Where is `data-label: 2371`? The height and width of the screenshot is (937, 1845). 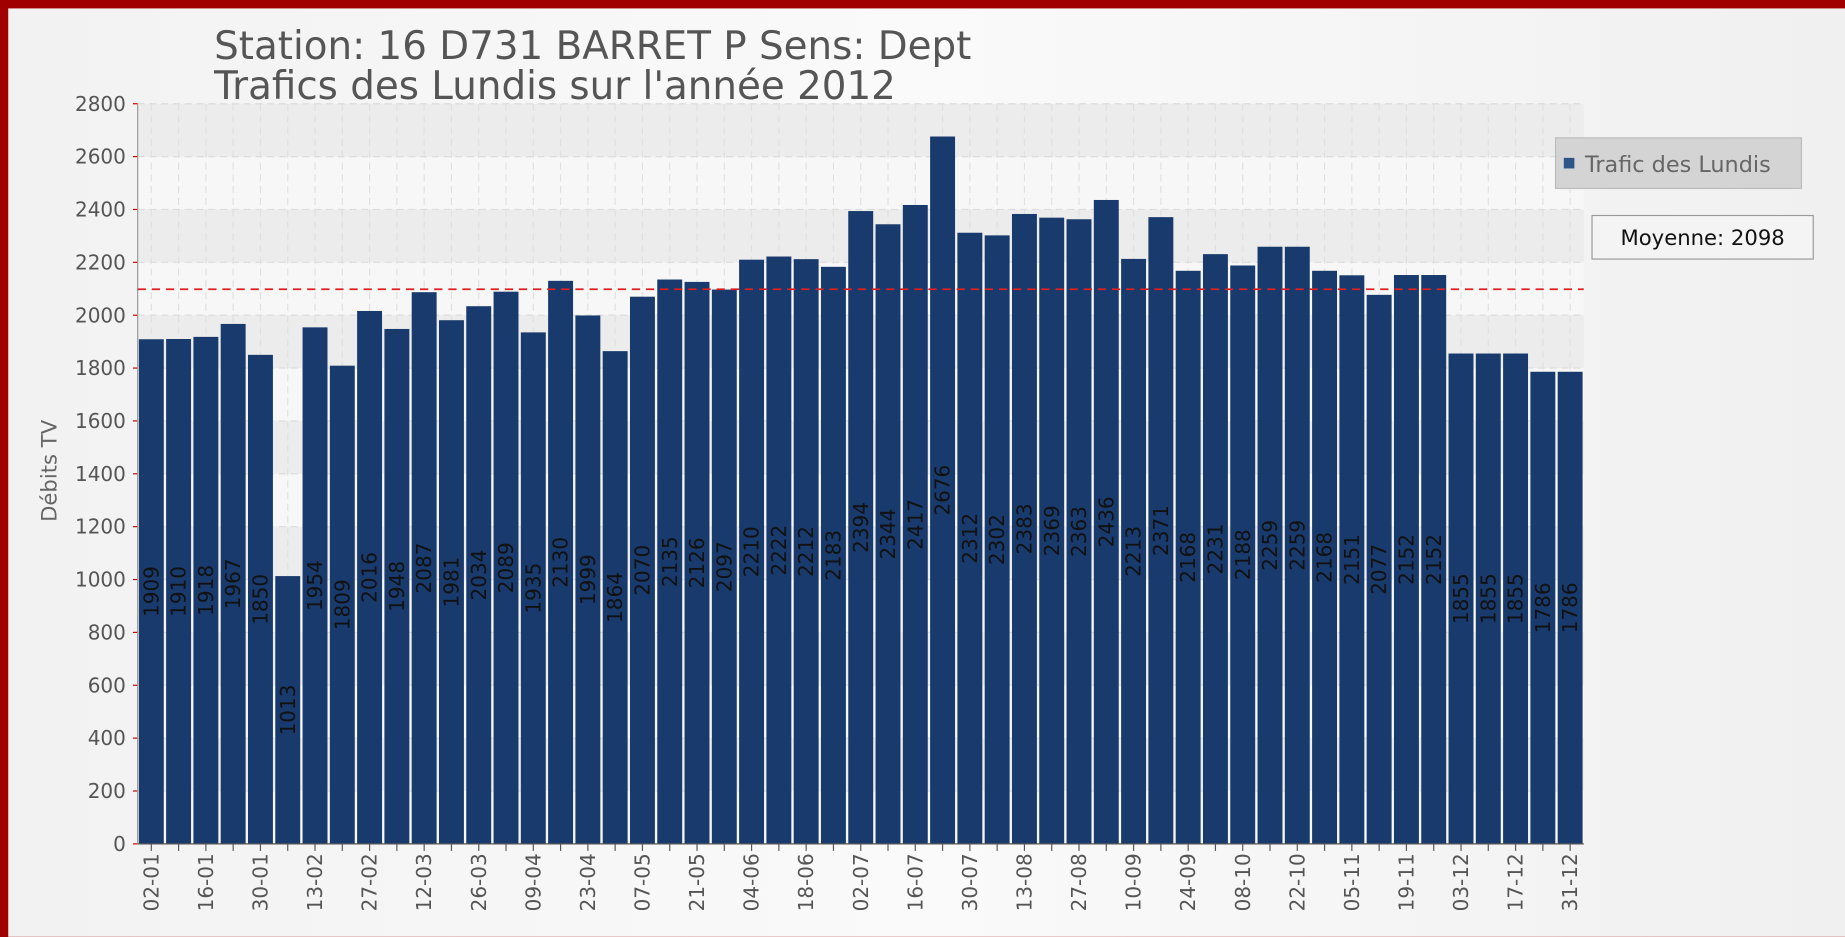
data-label: 2371 is located at coordinates (1161, 530).